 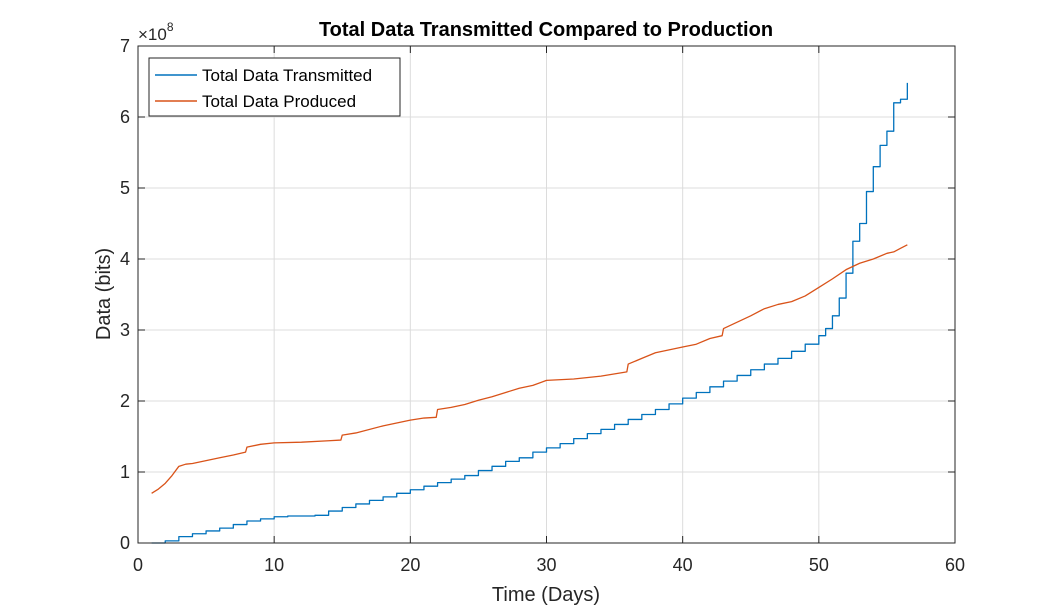 What do you see at coordinates (138, 565) in the screenshot?
I see `x-tick-label: 0` at bounding box center [138, 565].